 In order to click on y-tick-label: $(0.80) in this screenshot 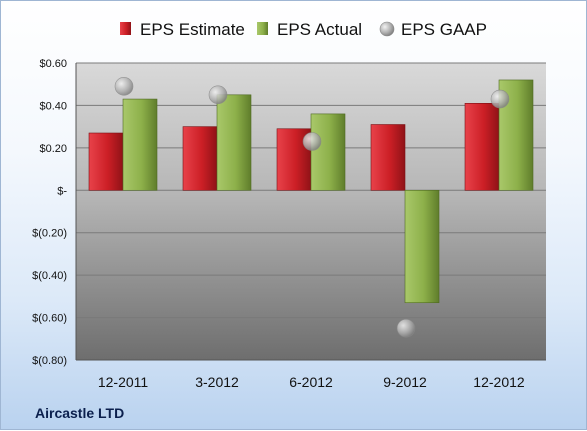, I will do `click(49, 361)`.